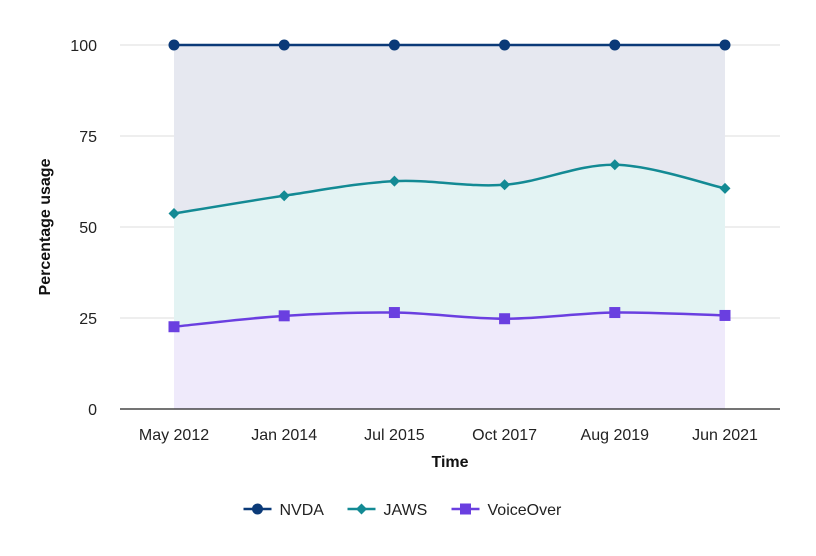 The image size is (816, 556). Describe the element at coordinates (302, 510) in the screenshot. I see `legend-label: NVDA` at that location.